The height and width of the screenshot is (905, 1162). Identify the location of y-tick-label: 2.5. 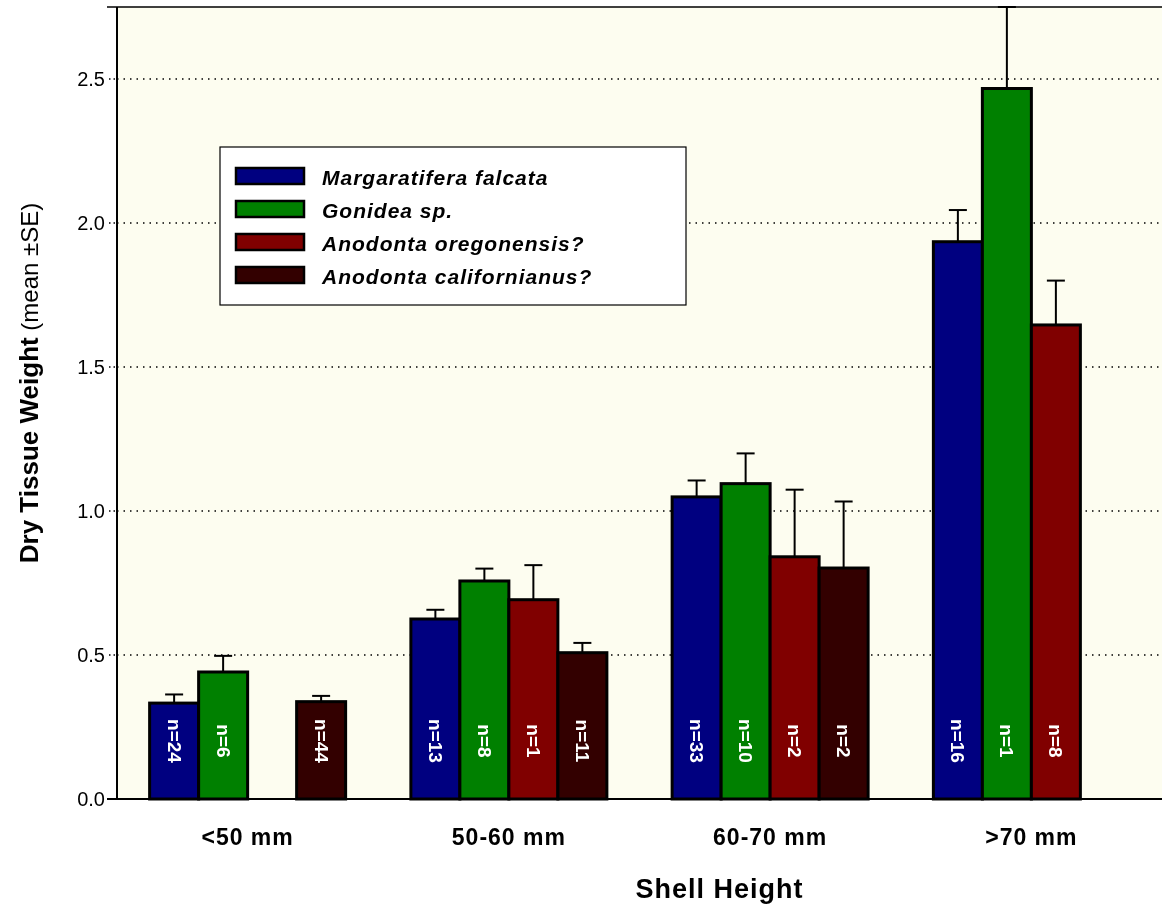
(91, 79).